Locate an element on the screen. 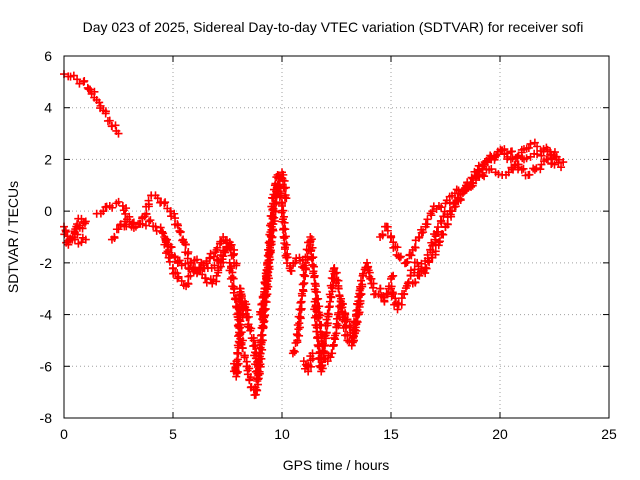 The width and height of the screenshot is (640, 480). x-tick-label: 5 is located at coordinates (173, 434).